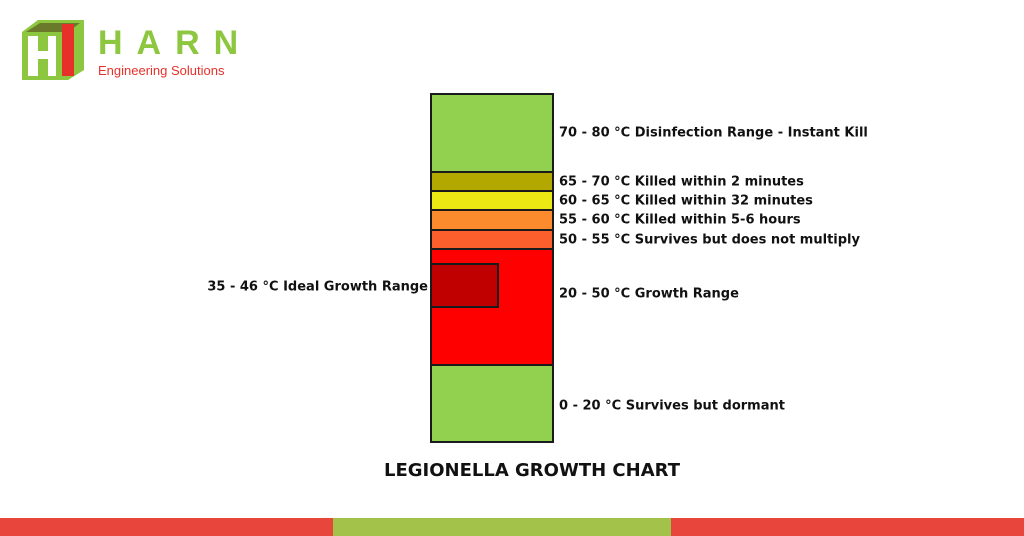 This screenshot has height=536, width=1024. I want to click on unit: °C, so click(270, 287).